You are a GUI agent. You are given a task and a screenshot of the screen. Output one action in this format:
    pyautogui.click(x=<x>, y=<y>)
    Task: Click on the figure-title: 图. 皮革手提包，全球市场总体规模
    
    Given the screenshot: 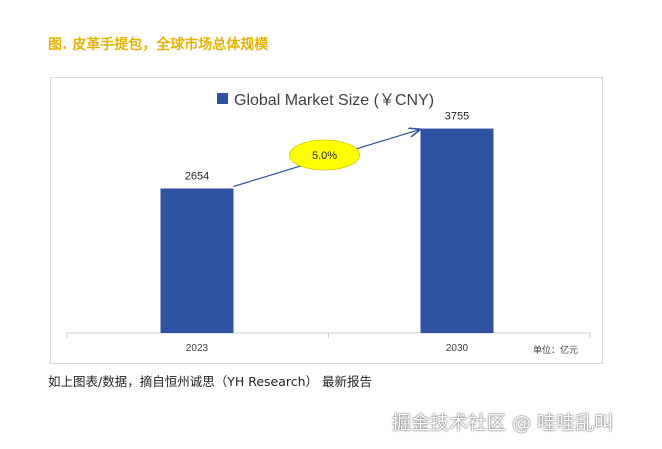 What is the action you would take?
    pyautogui.click(x=158, y=45)
    